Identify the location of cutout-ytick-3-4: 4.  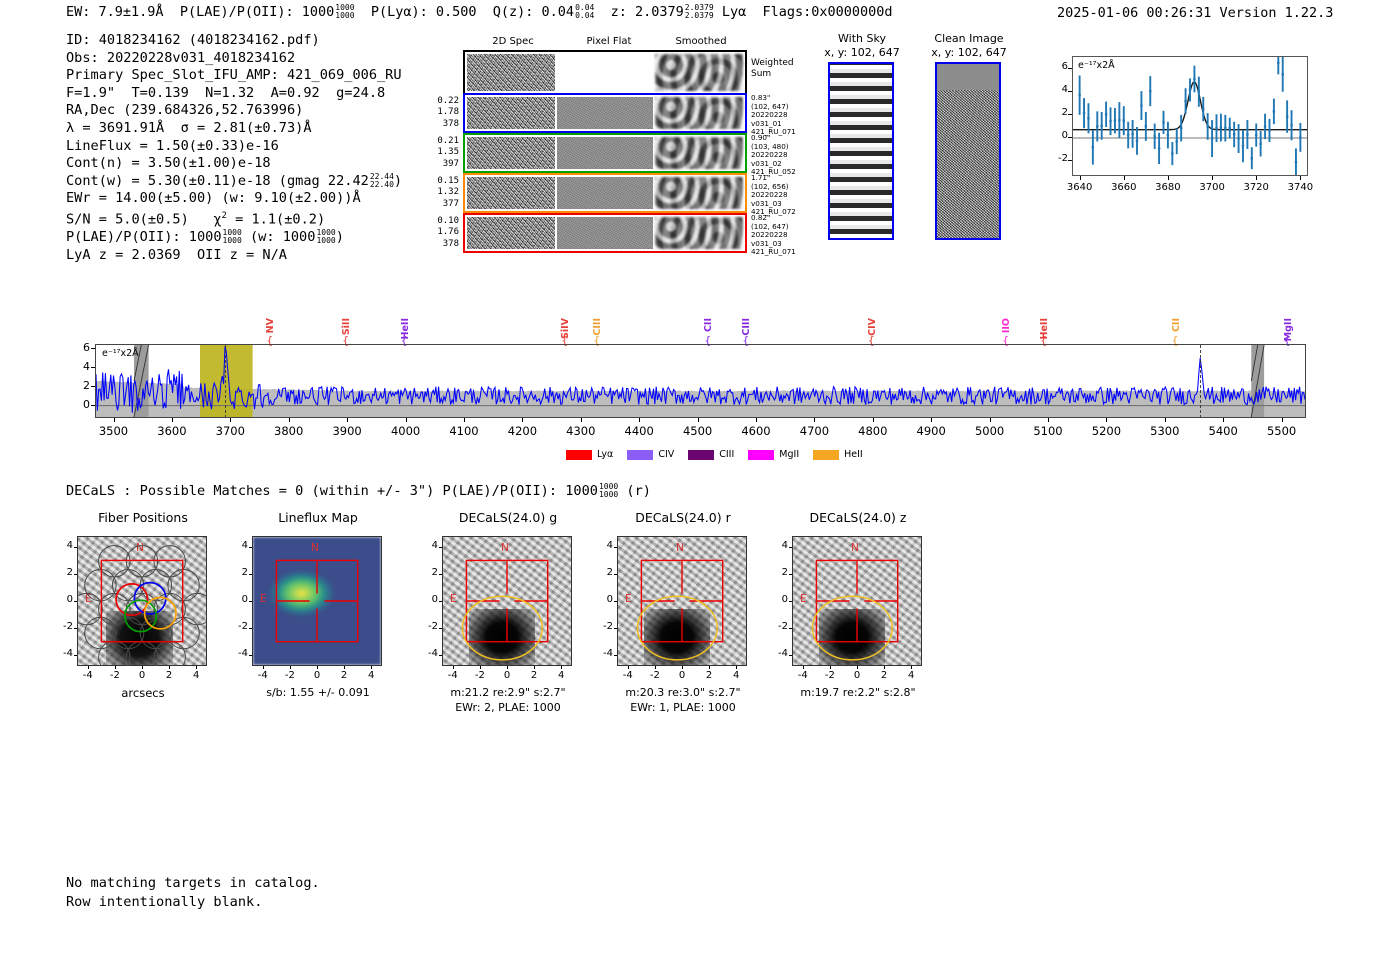
(609, 545).